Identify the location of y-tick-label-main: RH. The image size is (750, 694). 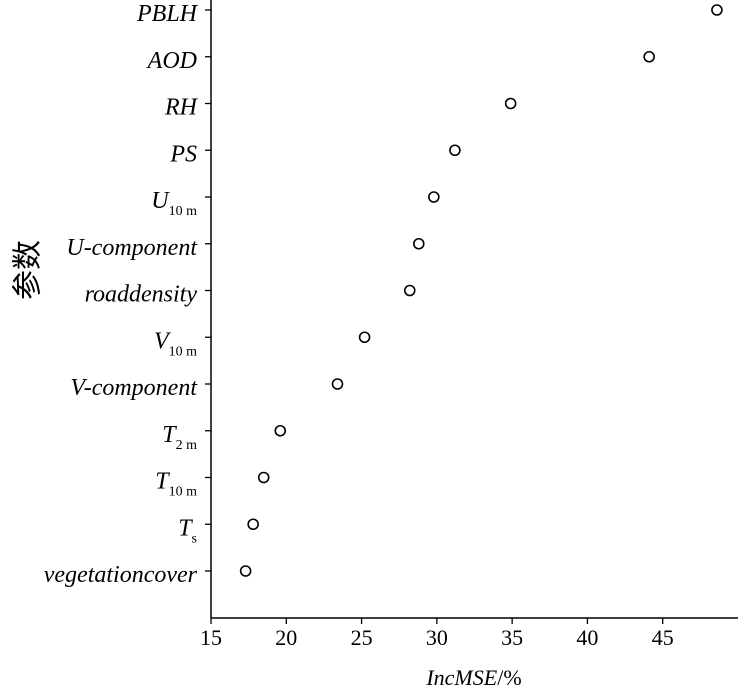
(181, 108).